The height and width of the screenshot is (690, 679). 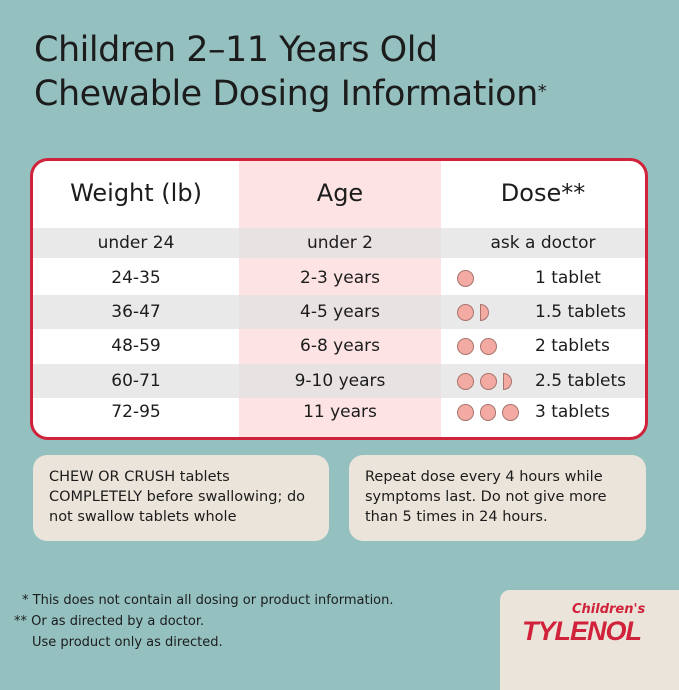 What do you see at coordinates (236, 50) in the screenshot?
I see `title-line-1: Children 2–11 Years Old` at bounding box center [236, 50].